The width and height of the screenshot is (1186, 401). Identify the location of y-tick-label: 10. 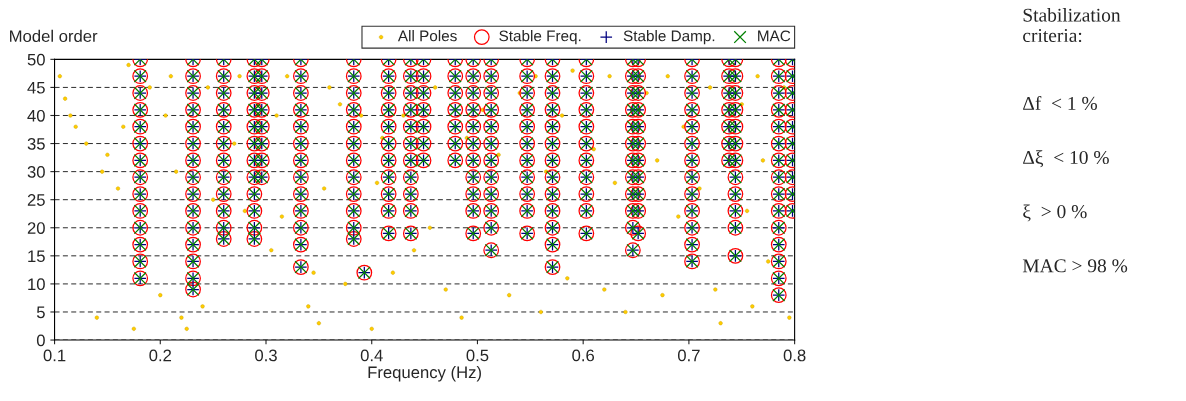
(36, 284).